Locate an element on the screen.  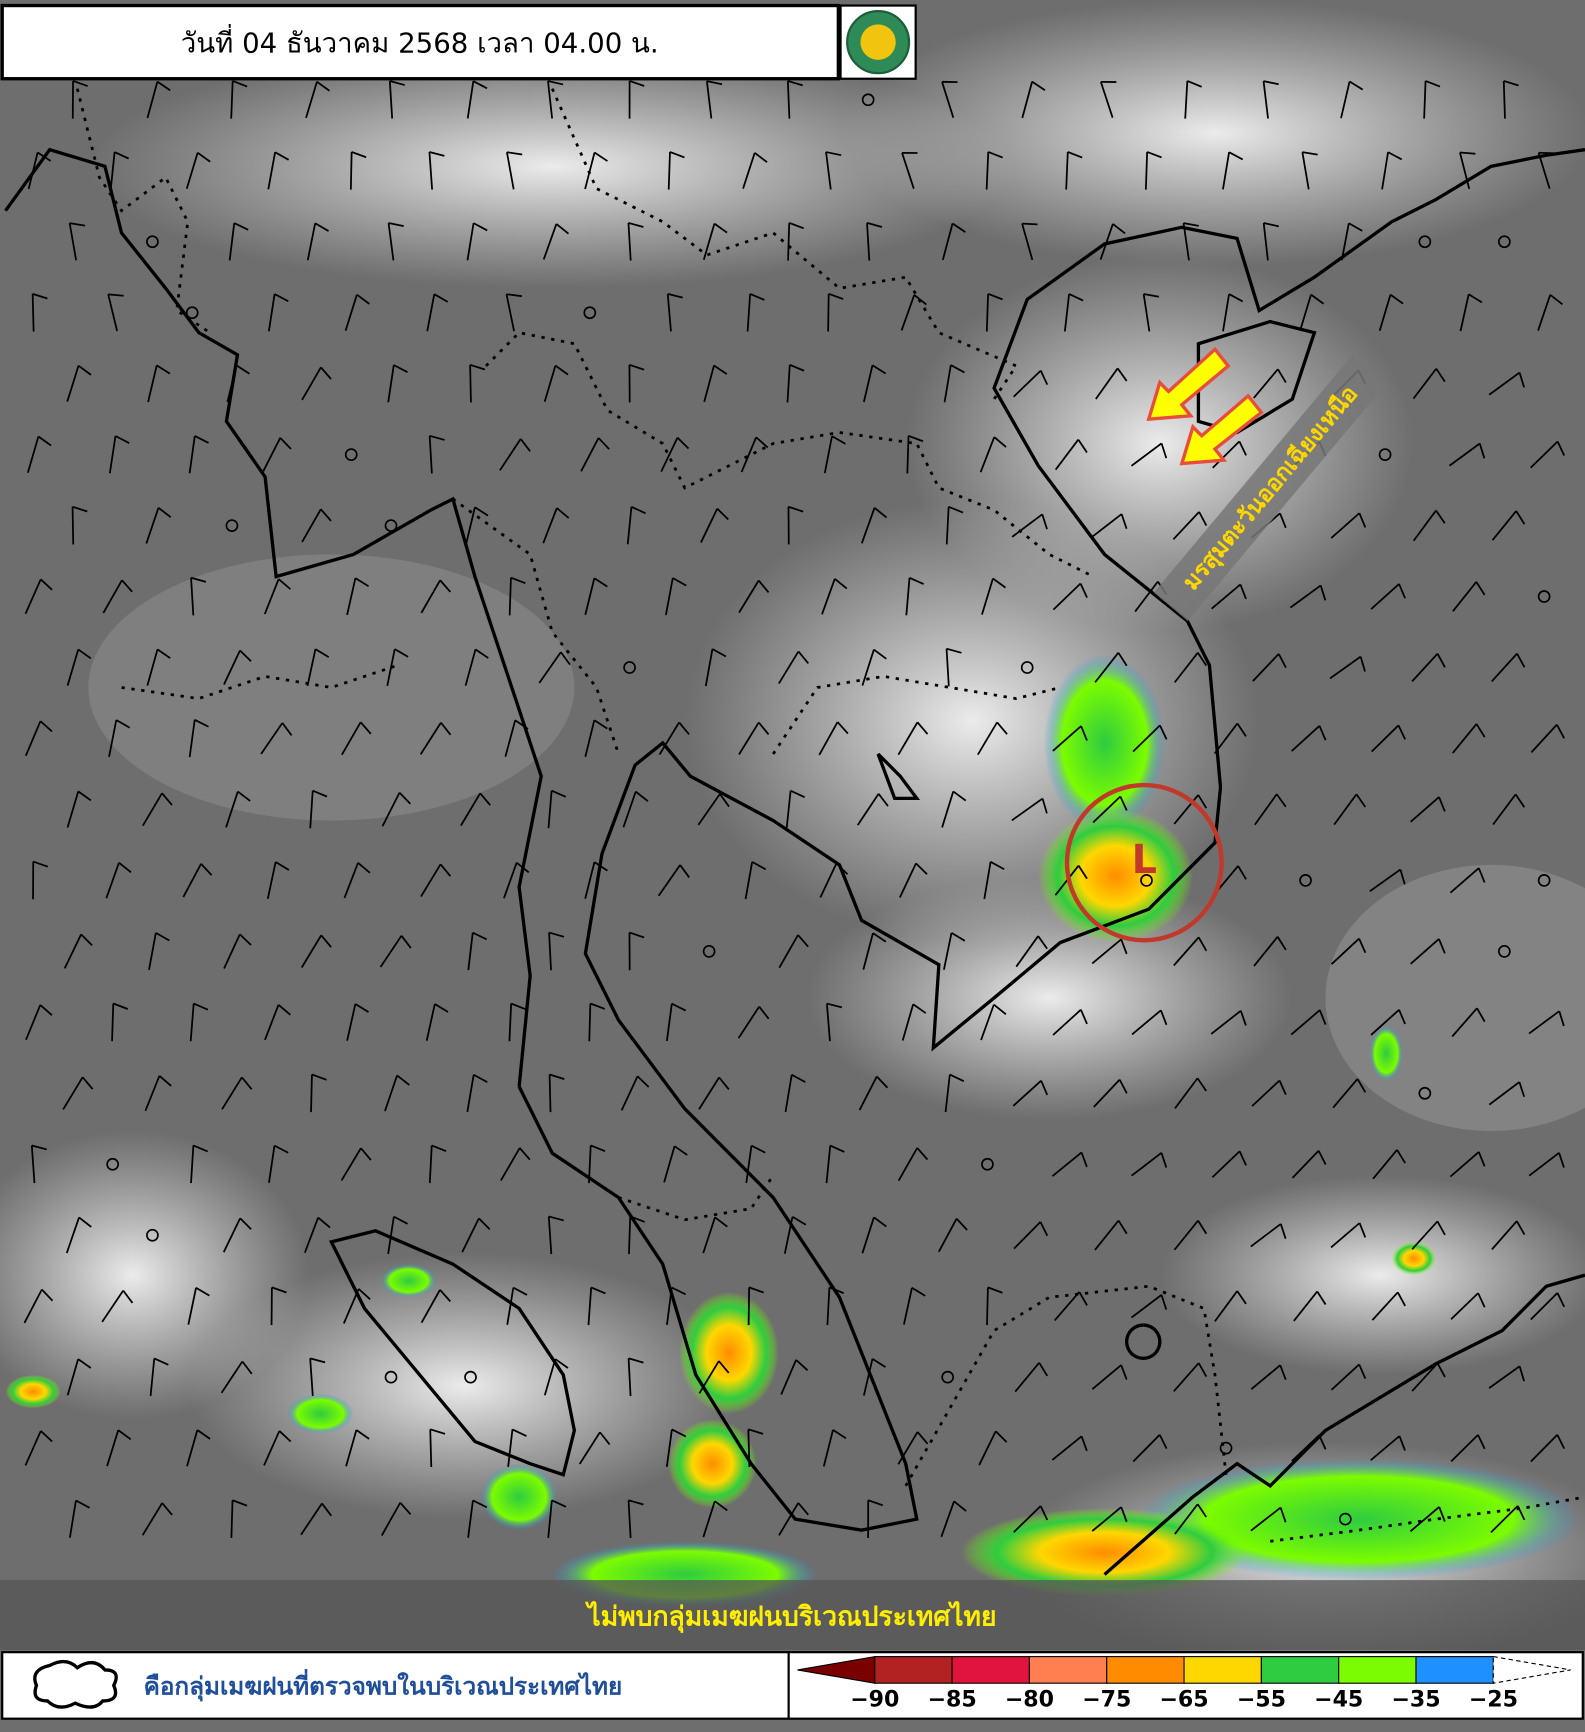
scale-segment is located at coordinates (1068, 1670).